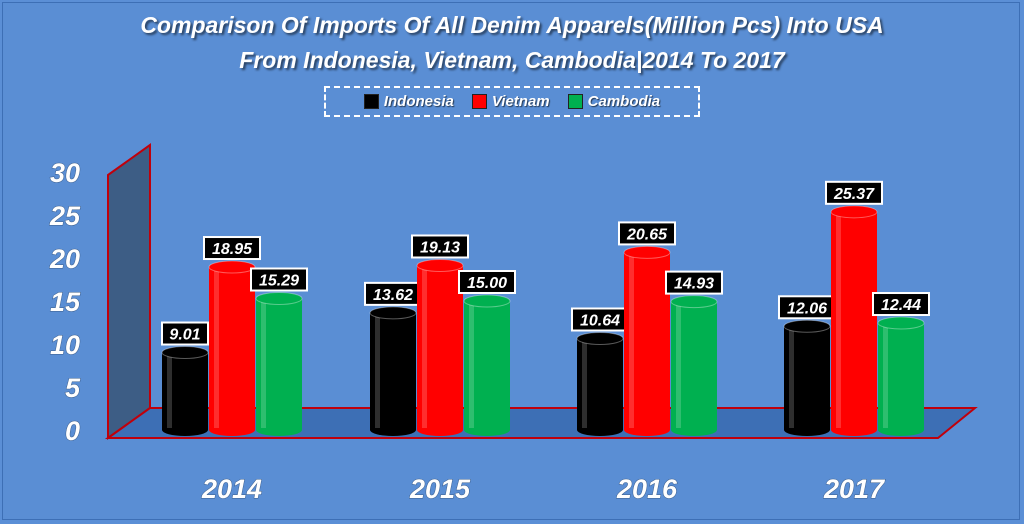 The height and width of the screenshot is (524, 1024). Describe the element at coordinates (371, 101) in the screenshot. I see `legend-swatch-indonesia` at that location.